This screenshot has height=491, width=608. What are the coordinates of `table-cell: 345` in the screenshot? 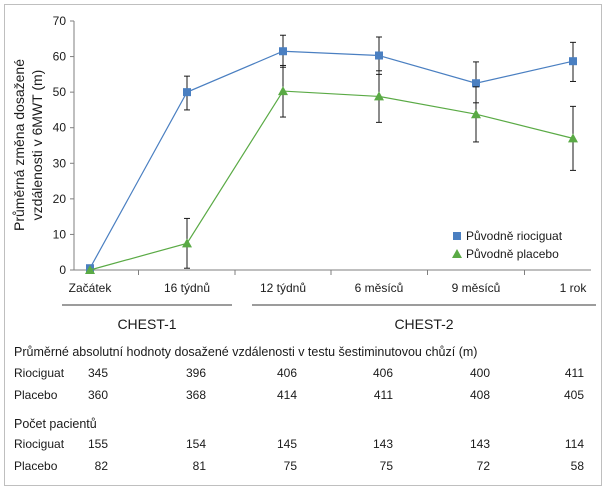 It's located at (97, 373).